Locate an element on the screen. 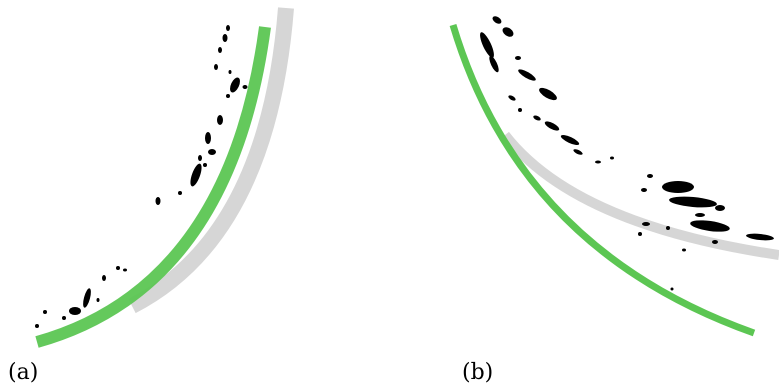 The image size is (779, 391). panel-b-reference-curve is located at coordinates (640, 195).